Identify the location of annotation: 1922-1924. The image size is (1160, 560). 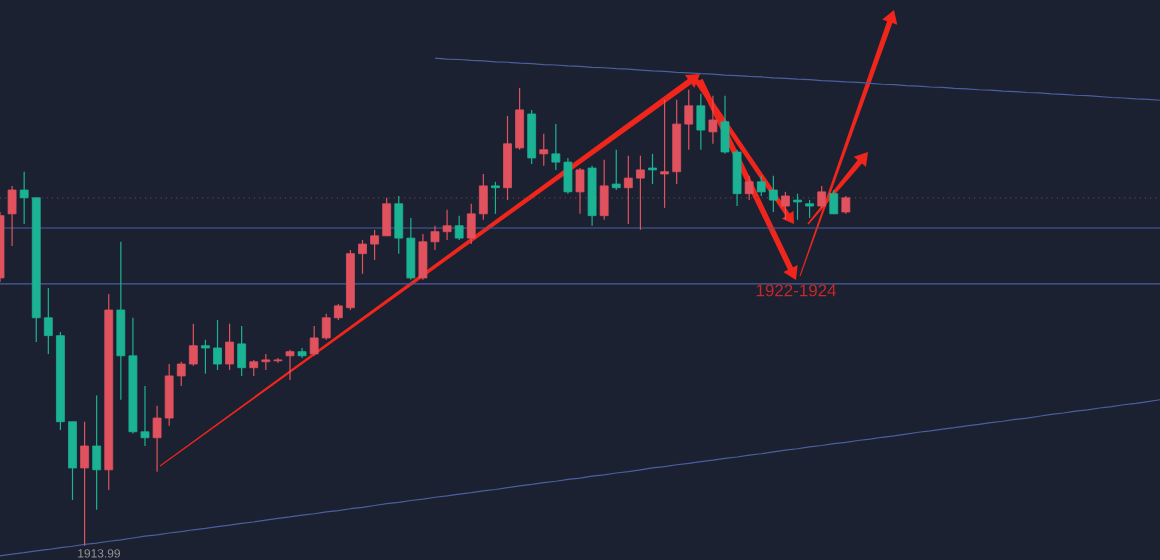
(796, 290).